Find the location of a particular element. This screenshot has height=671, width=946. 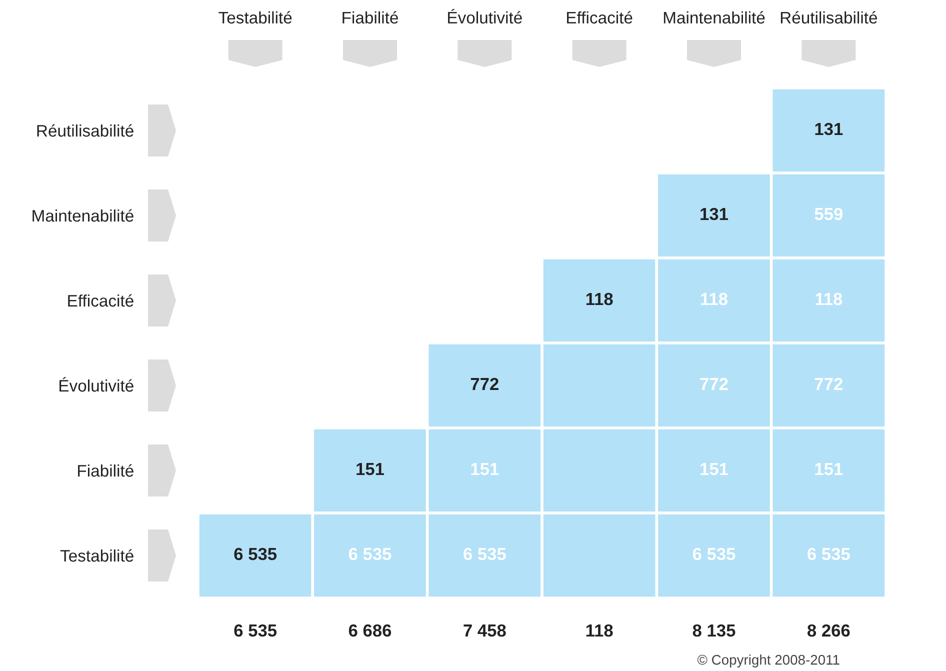

x-tick-label: Efficacité is located at coordinates (599, 17).